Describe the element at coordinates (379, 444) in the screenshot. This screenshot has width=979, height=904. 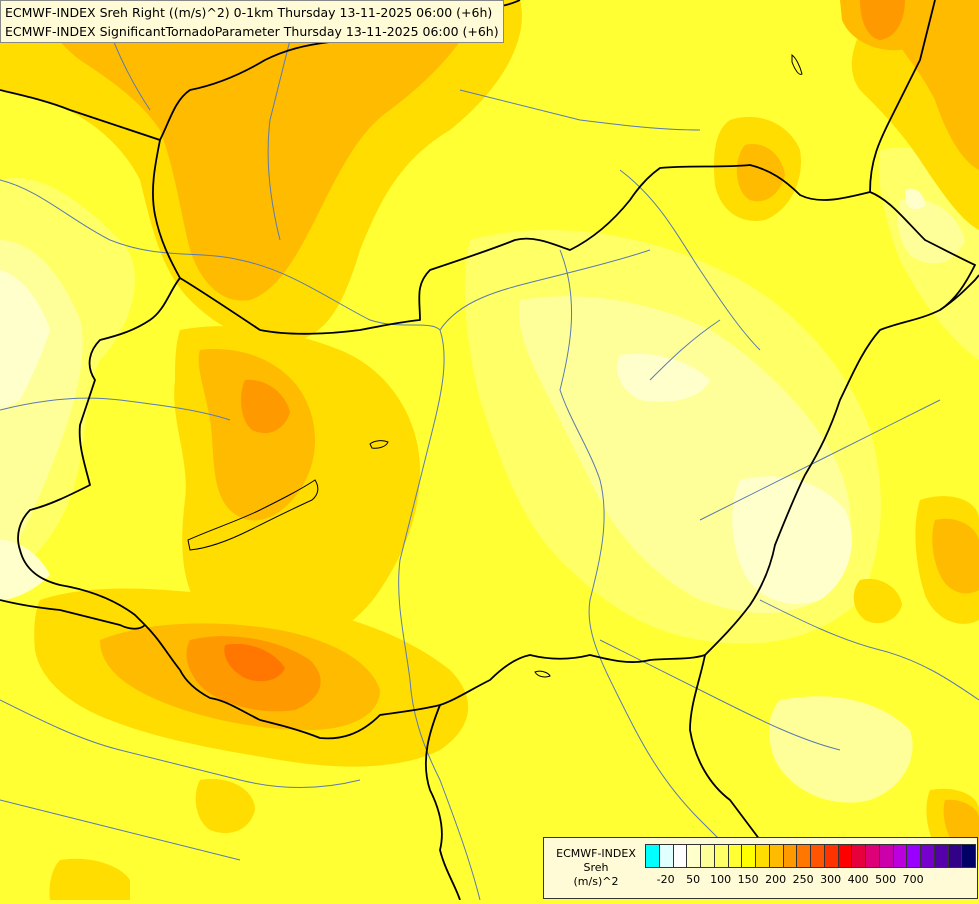
I see `small-lake` at that location.